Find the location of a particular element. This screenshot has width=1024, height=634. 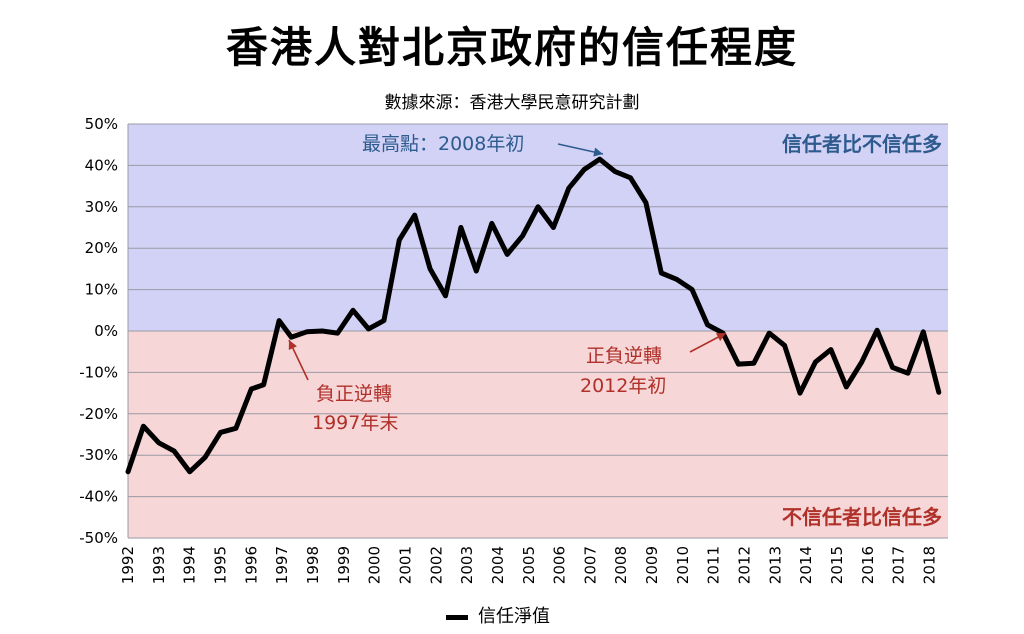

reversal-2012-arrow-head is located at coordinates (720, 337).